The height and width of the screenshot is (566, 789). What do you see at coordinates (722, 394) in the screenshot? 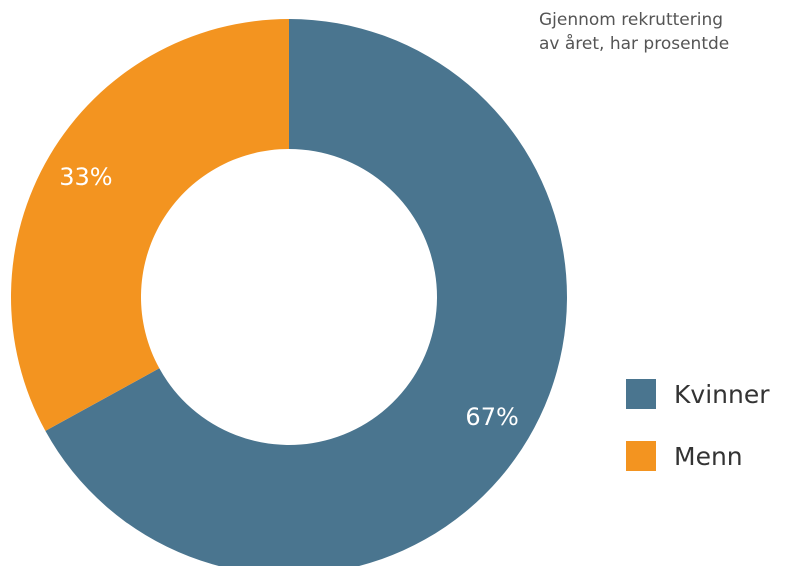
I see `legend-label-kvinner: Kvinner` at bounding box center [722, 394].